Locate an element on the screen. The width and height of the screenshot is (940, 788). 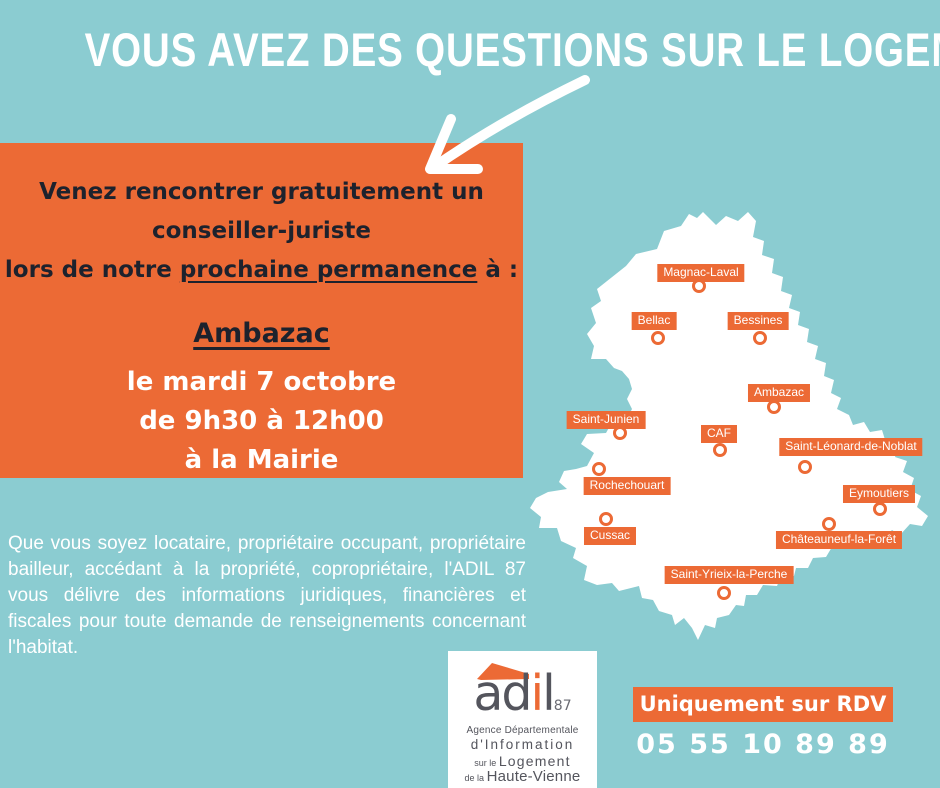
map-label-chateauneuf-la-foret: Châteauneuf-la-Forêt is located at coordinates (839, 540).